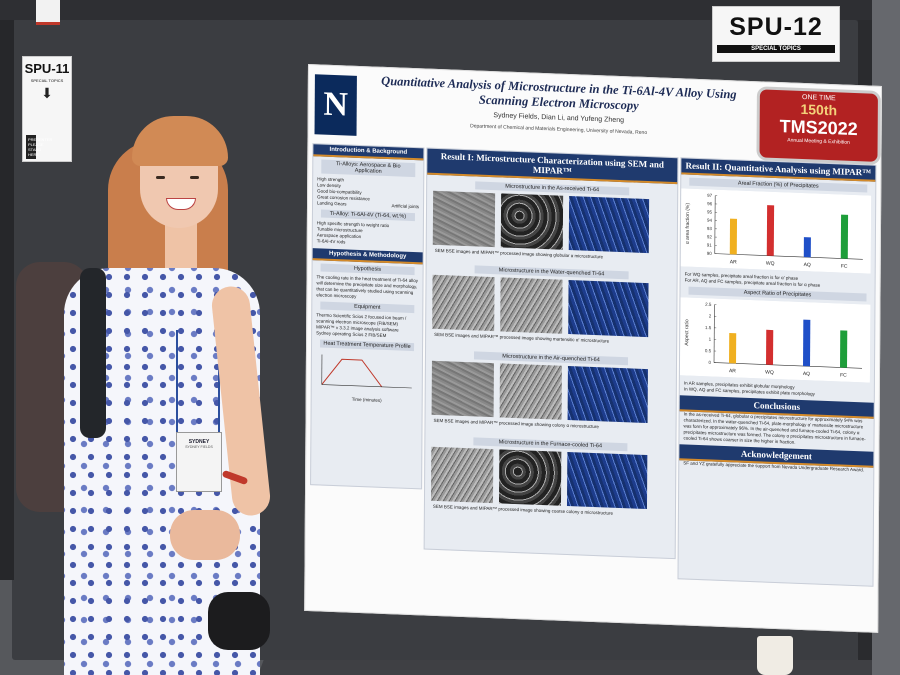 This screenshot has height=675, width=900. I want to click on y-tick-label: 91, so click(710, 245).